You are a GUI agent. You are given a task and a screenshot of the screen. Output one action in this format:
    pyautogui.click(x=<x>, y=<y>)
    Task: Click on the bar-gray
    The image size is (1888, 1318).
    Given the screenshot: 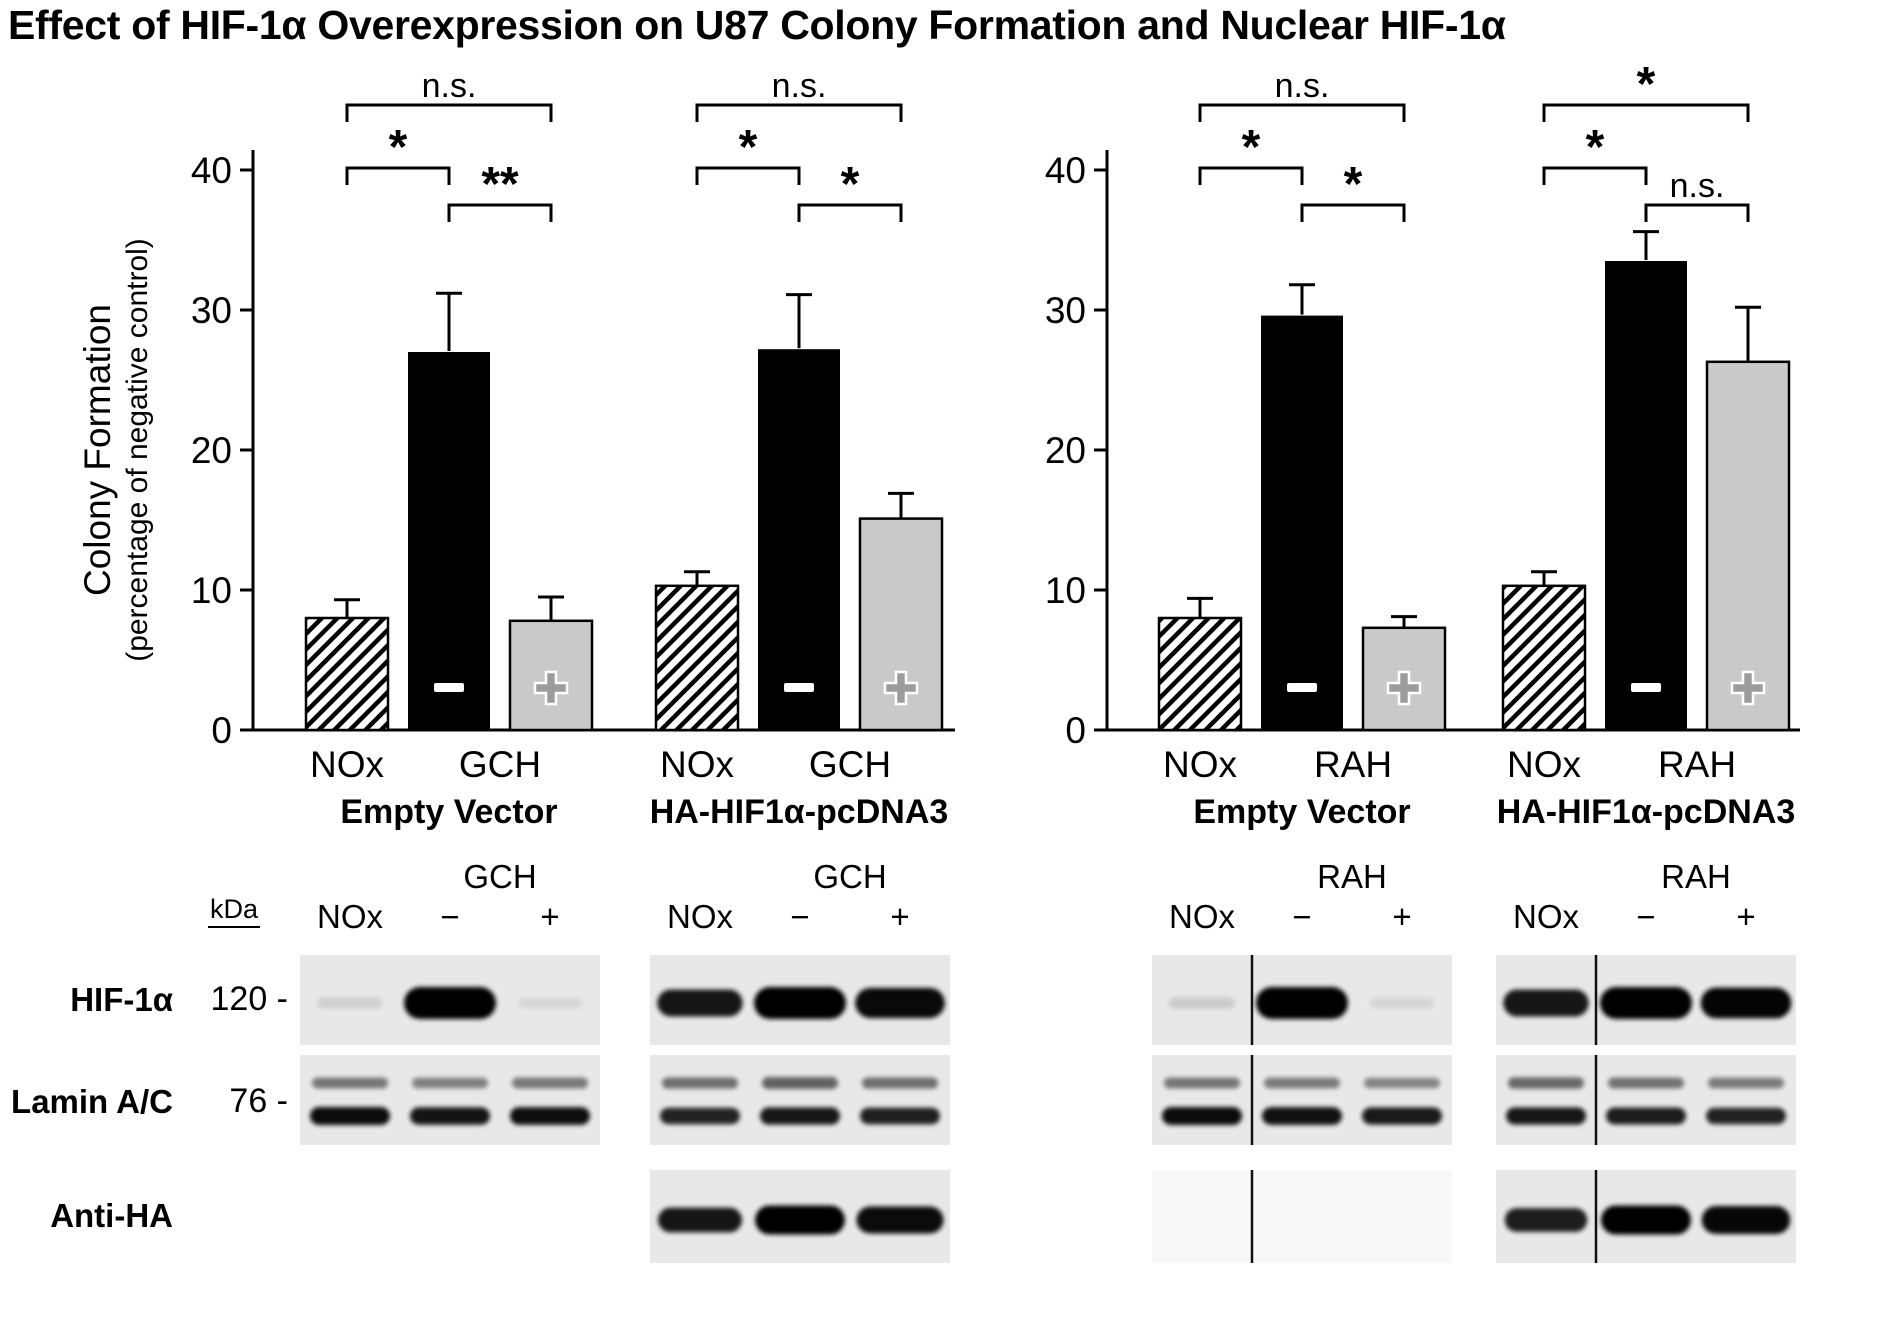 What is the action you would take?
    pyautogui.click(x=1748, y=546)
    